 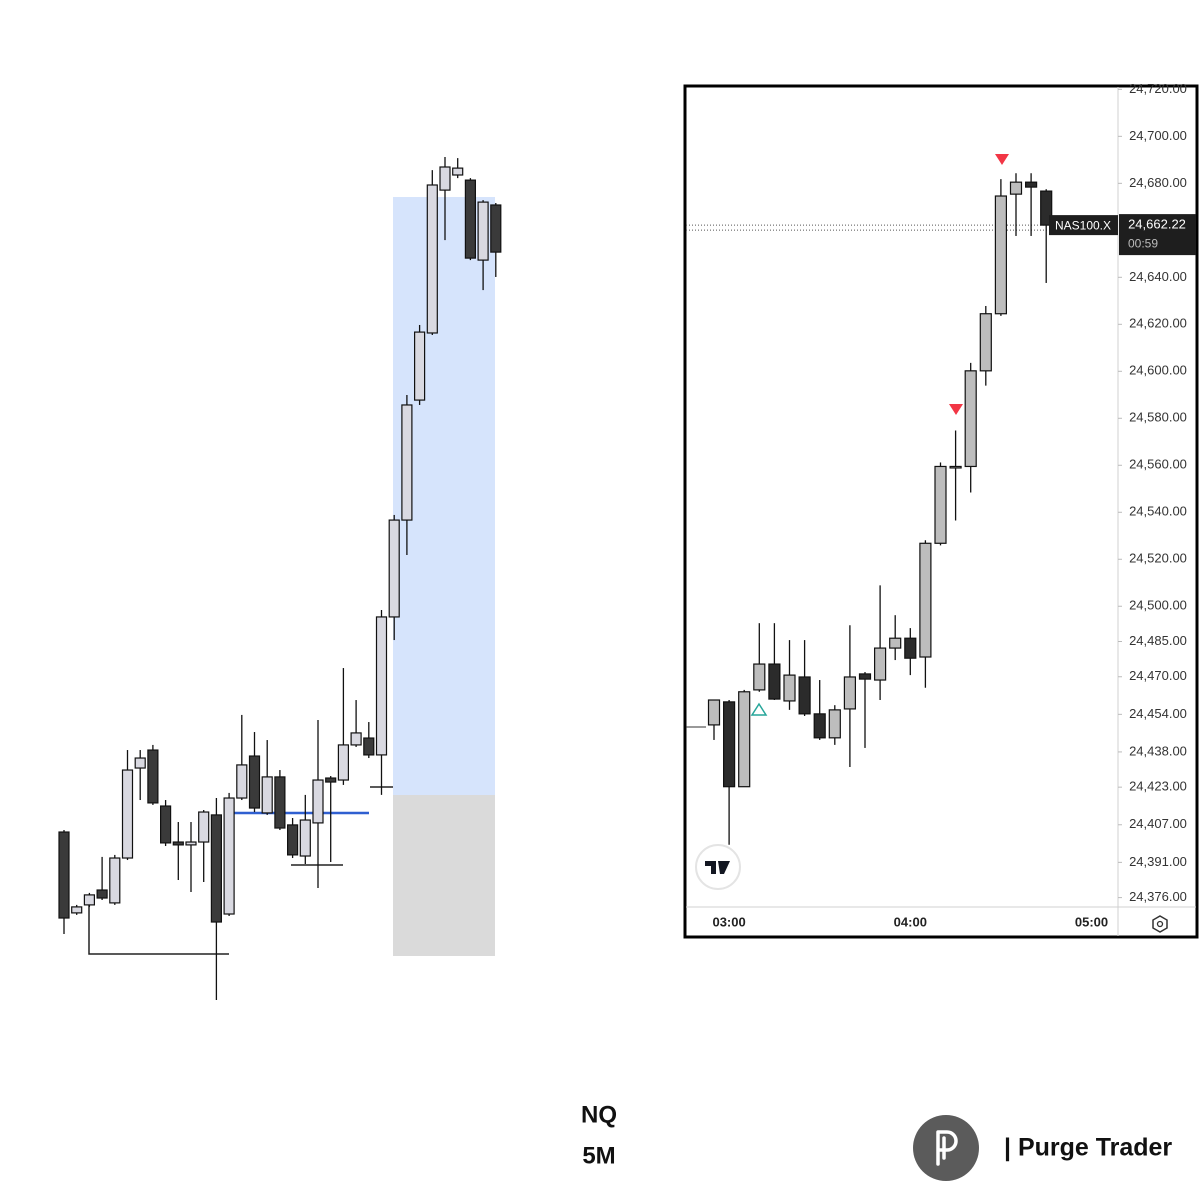 I want to click on y-tick-label: 24,580.00, so click(x=1158, y=417).